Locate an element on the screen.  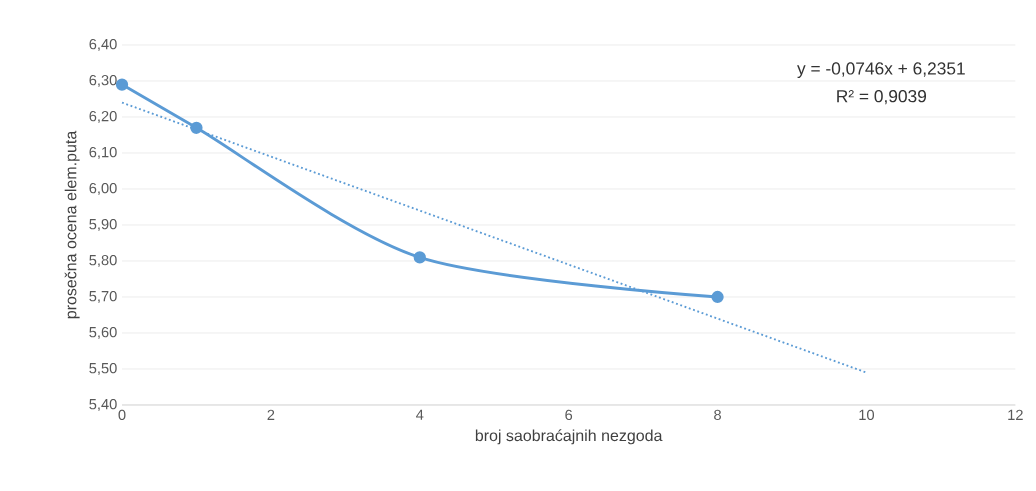
y-tick-label: 5,70 is located at coordinates (103, 297).